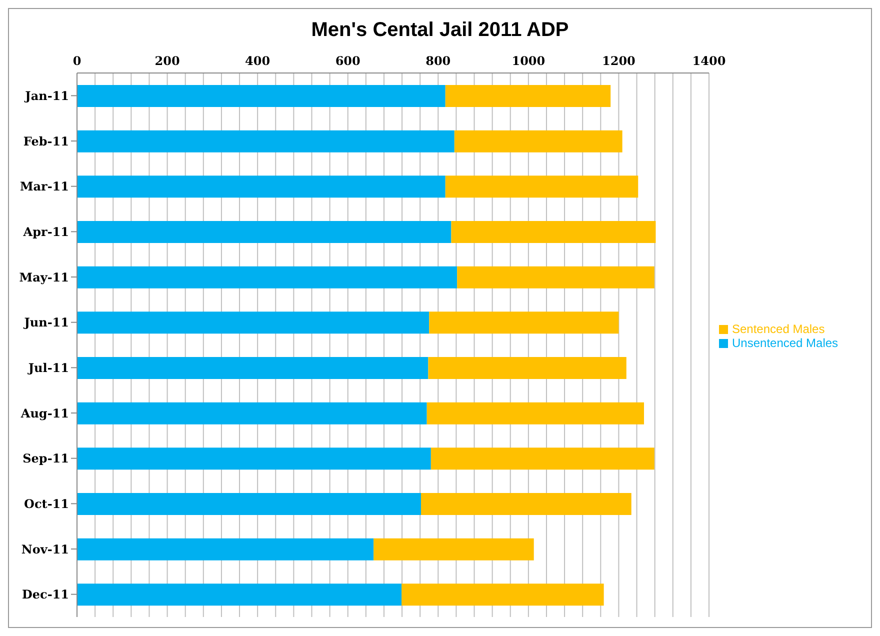 The image size is (880, 636). Describe the element at coordinates (45, 595) in the screenshot. I see `y-tick-label: Dec-11` at that location.